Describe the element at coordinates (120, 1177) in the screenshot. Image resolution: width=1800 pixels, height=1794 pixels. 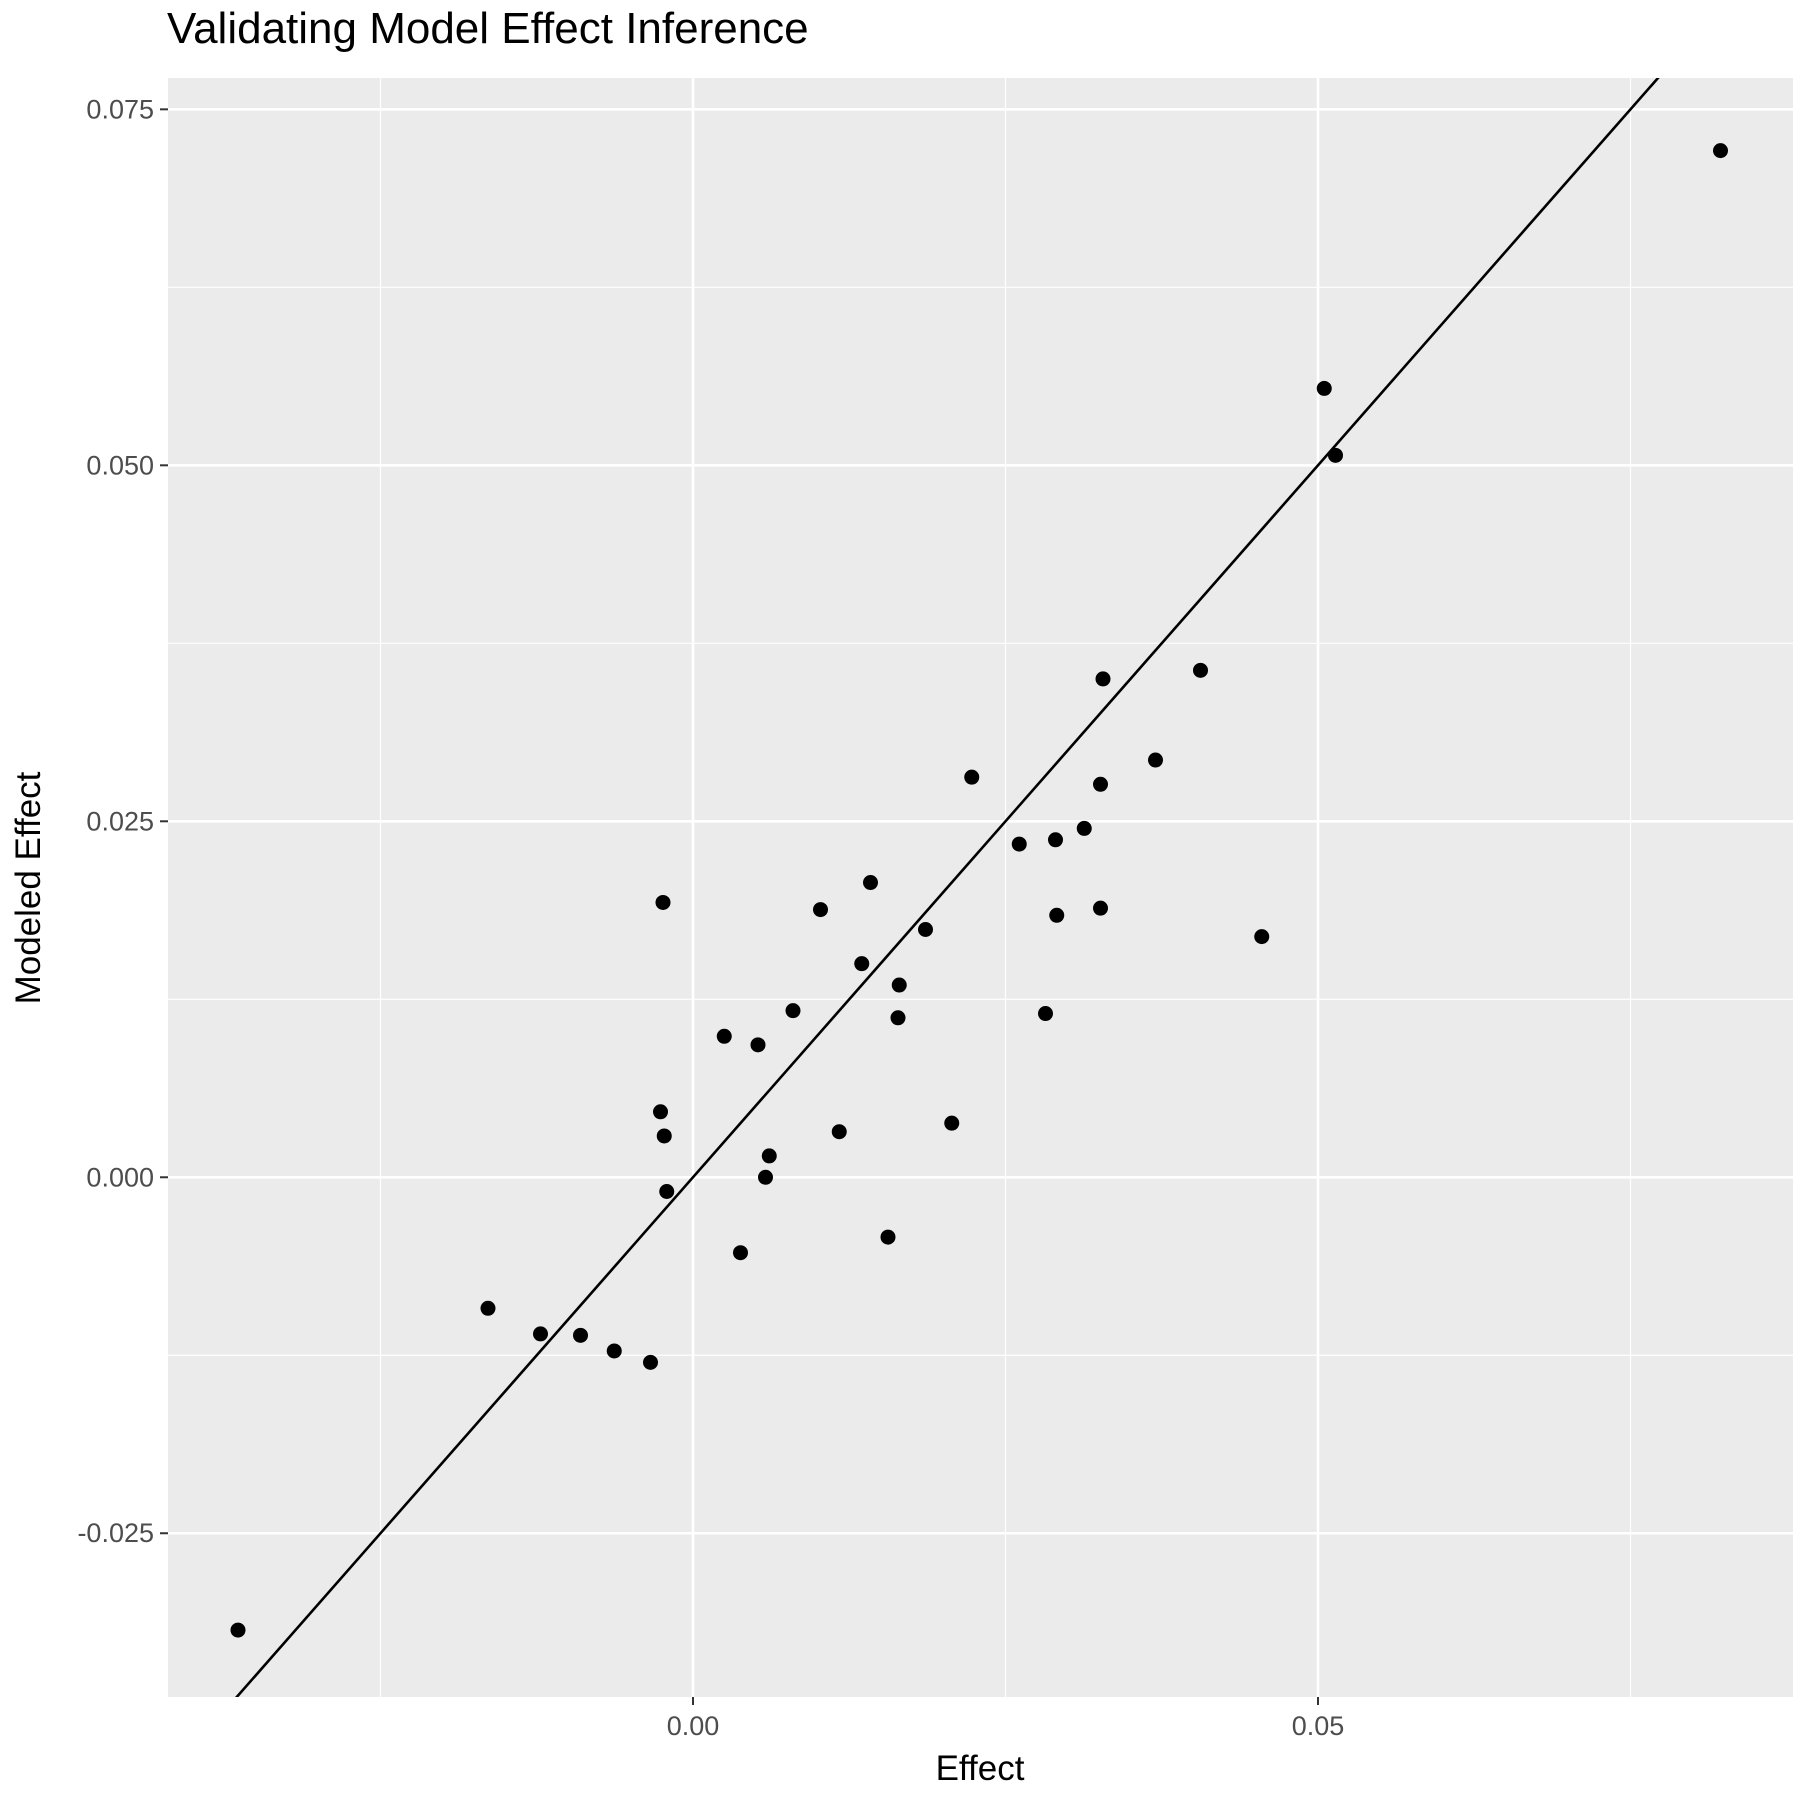
I see `y-tick-label: 0.000` at that location.